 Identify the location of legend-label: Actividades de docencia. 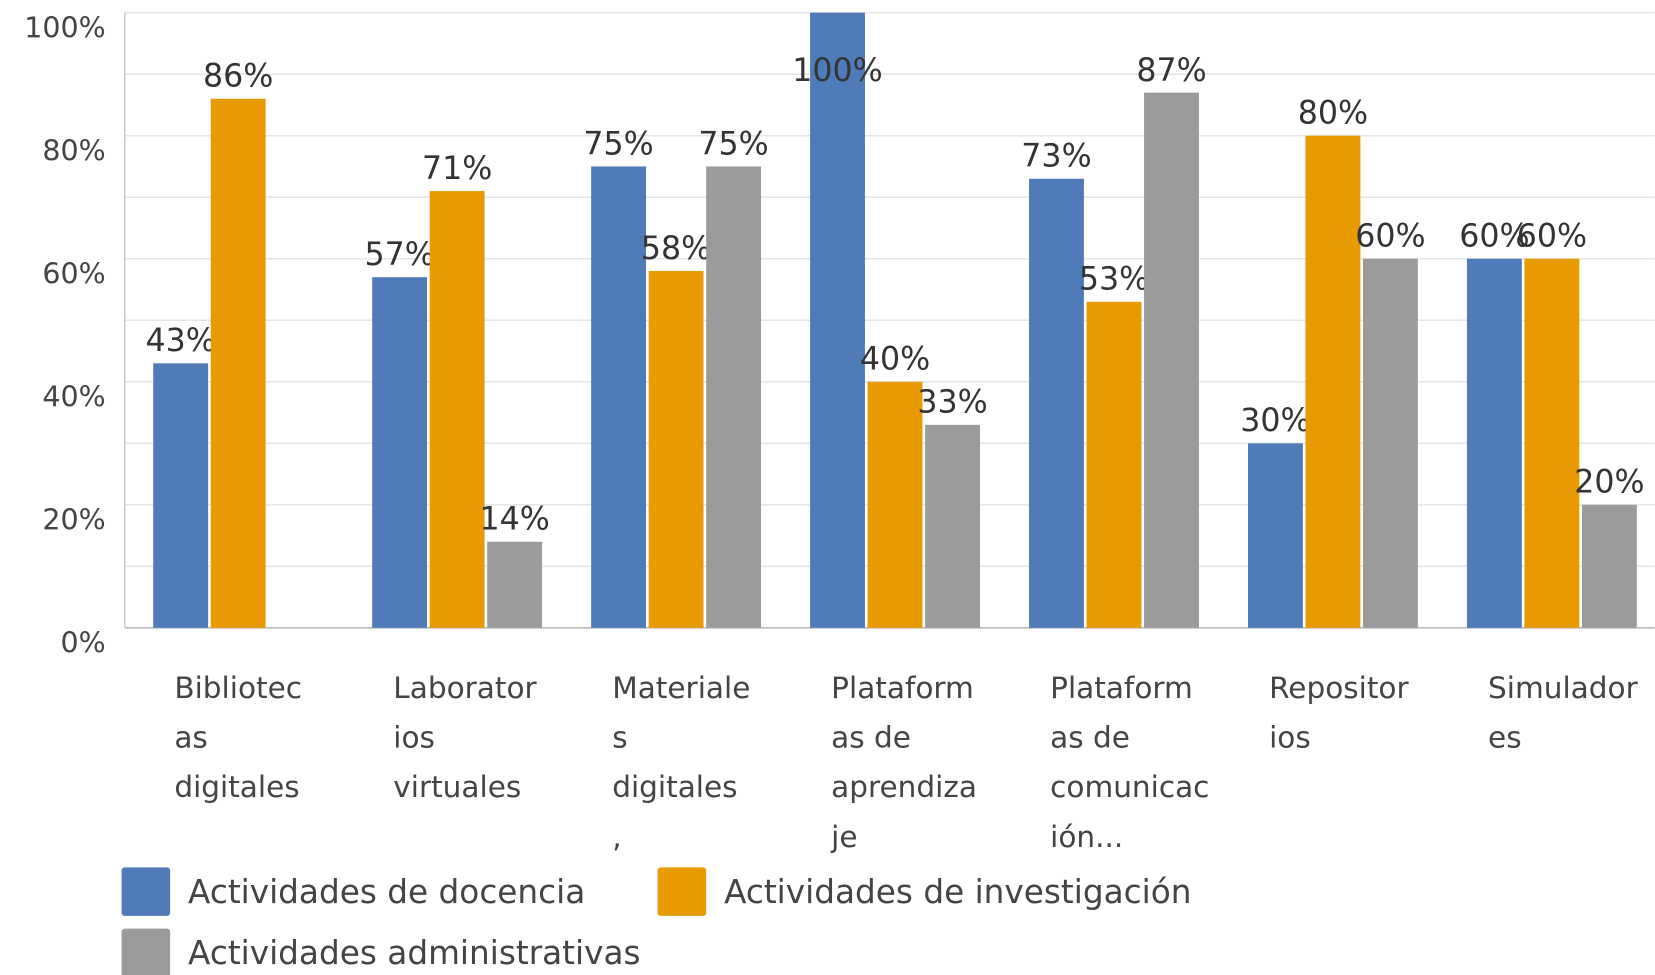
(386, 892).